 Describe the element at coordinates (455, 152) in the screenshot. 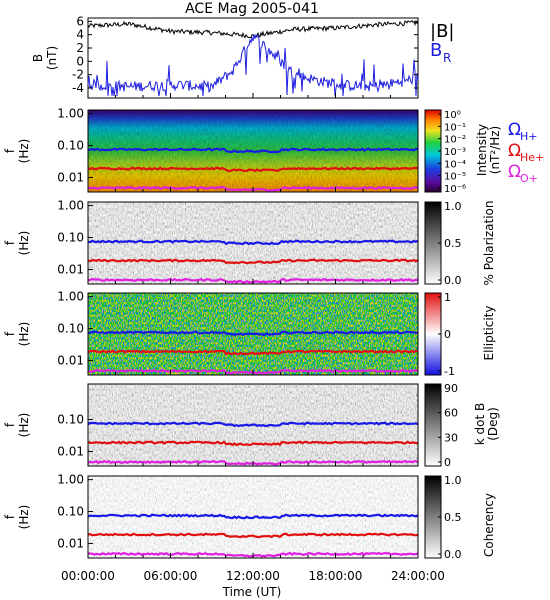

I see `colorbar-tick-label: 10⁻³` at that location.